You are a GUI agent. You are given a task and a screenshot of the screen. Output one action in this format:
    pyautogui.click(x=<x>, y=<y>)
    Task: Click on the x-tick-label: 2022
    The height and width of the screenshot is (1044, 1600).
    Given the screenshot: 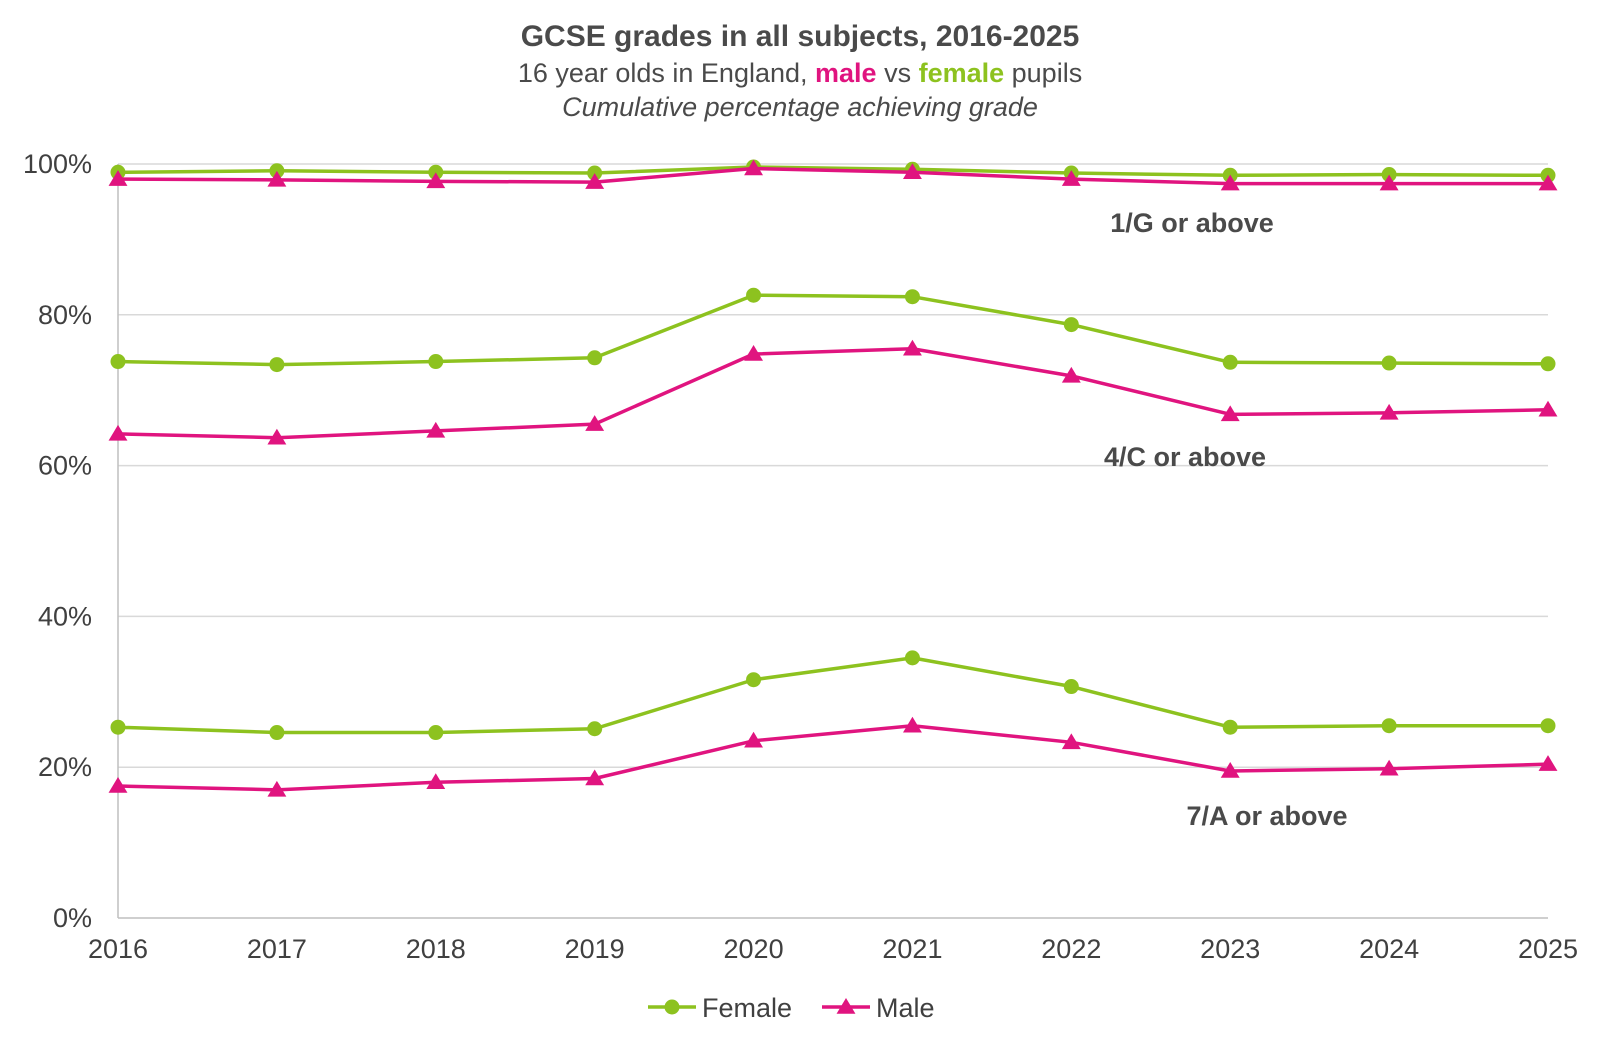 What is the action you would take?
    pyautogui.click(x=1071, y=949)
    